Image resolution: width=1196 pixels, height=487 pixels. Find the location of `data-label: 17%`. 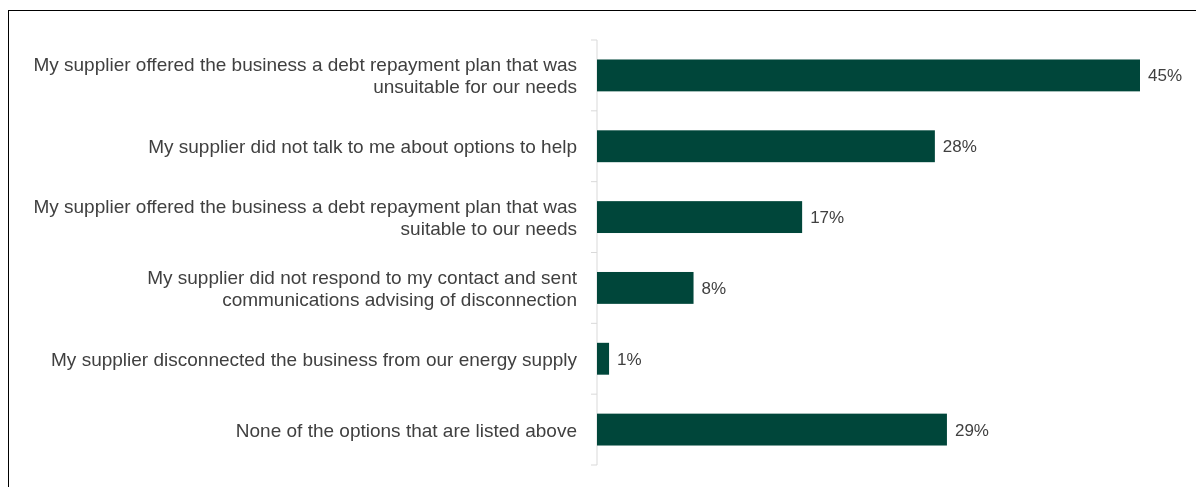

data-label: 17% is located at coordinates (827, 218).